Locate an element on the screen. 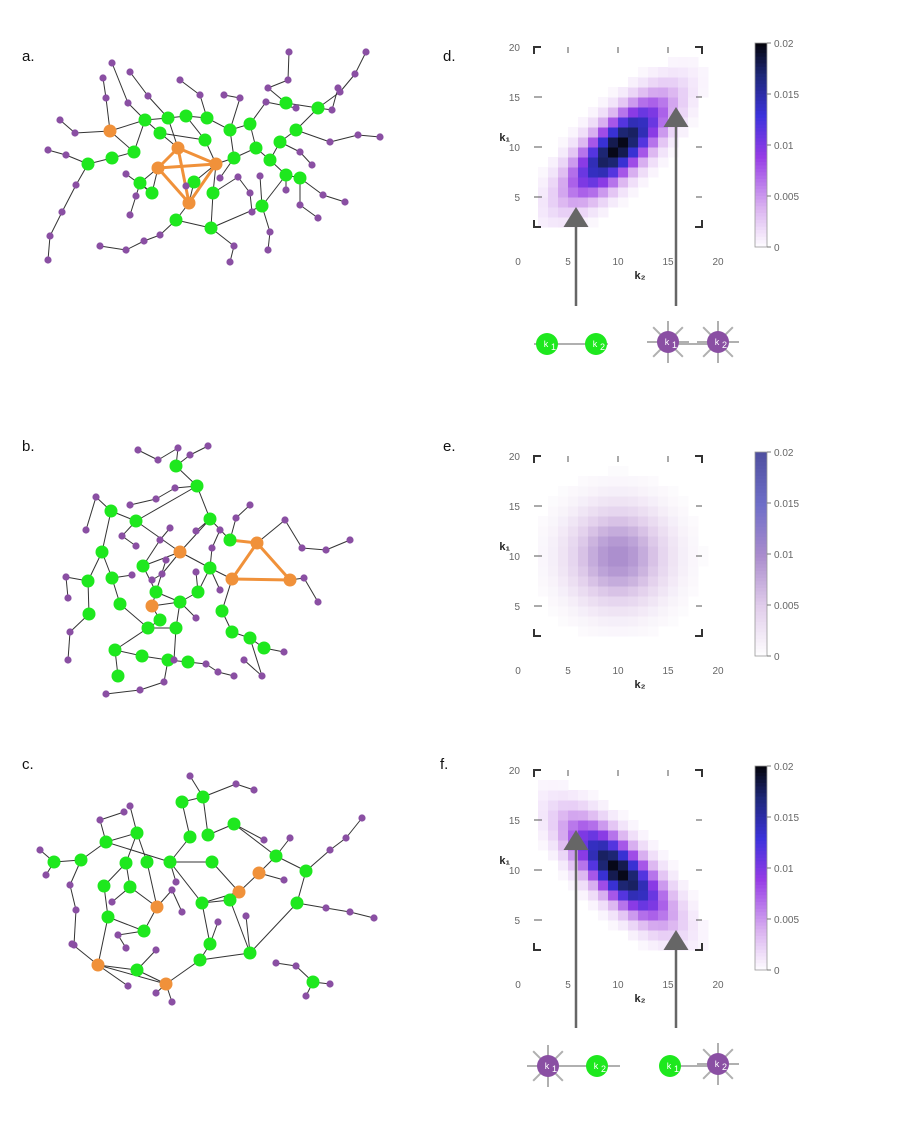  motif-node-subscript: 2 is located at coordinates (602, 347).